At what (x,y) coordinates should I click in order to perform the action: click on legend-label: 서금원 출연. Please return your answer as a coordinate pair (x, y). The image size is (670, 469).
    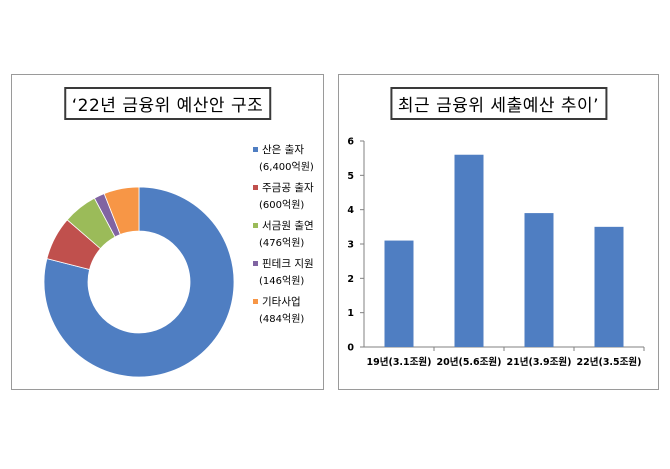
    Looking at the image, I should click on (288, 226).